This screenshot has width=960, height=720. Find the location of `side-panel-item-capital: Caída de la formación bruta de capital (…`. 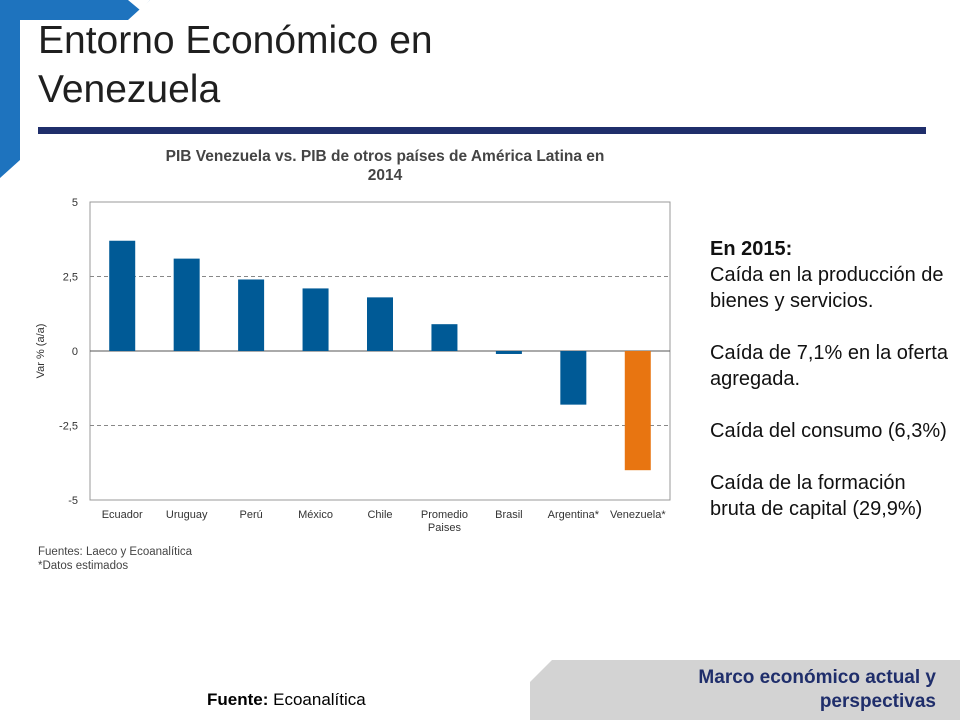

side-panel-item-capital: Caída de la formación bruta de capital (… is located at coordinates (816, 496).